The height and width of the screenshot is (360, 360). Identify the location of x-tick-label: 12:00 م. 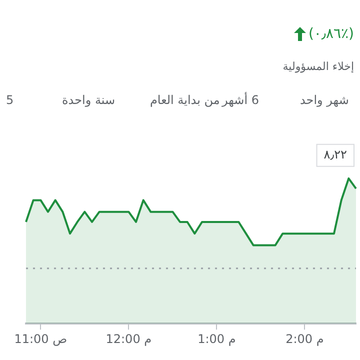
(129, 339).